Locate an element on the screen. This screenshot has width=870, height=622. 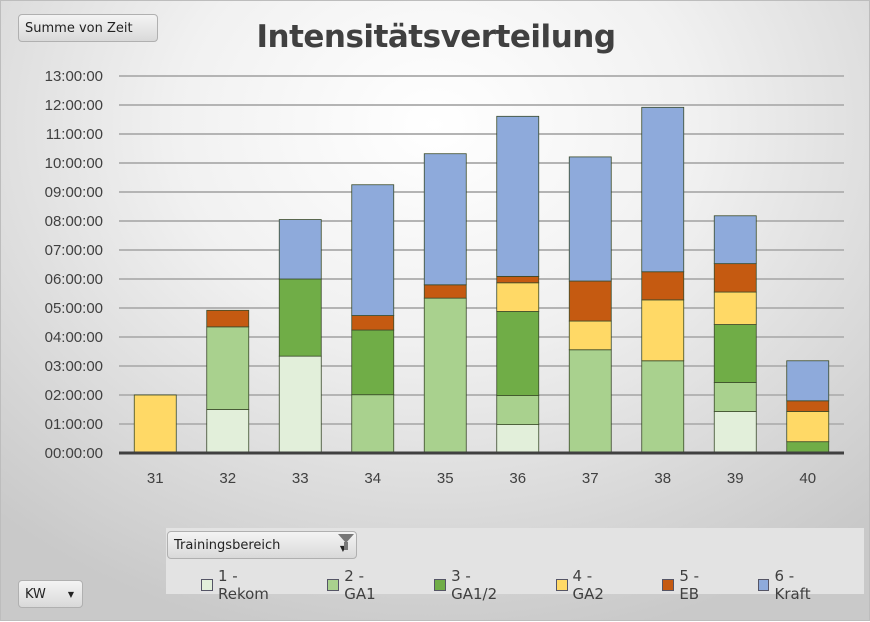
x-tick-label: 40 is located at coordinates (807, 478).